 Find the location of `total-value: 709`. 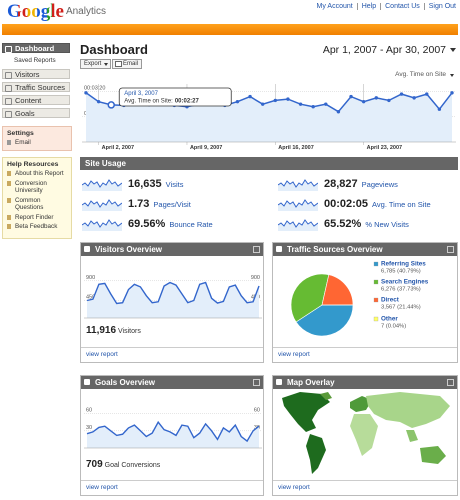

total-value: 709 is located at coordinates (94, 464).